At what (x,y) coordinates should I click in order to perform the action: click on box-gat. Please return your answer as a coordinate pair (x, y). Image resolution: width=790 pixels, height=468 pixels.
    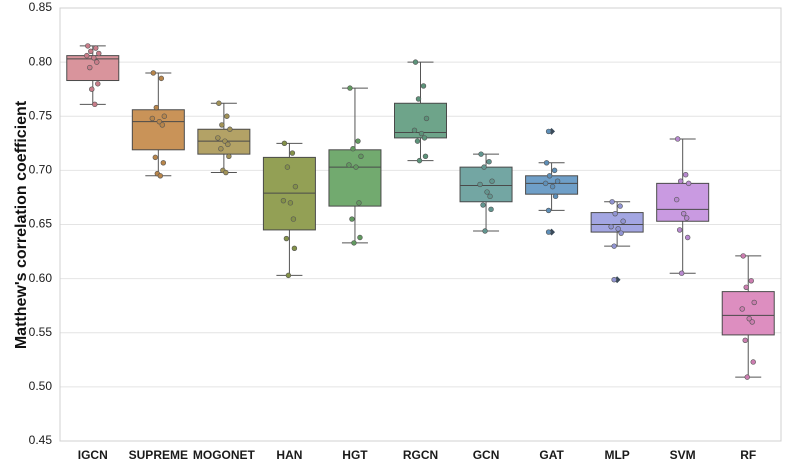
    Looking at the image, I should click on (552, 181).